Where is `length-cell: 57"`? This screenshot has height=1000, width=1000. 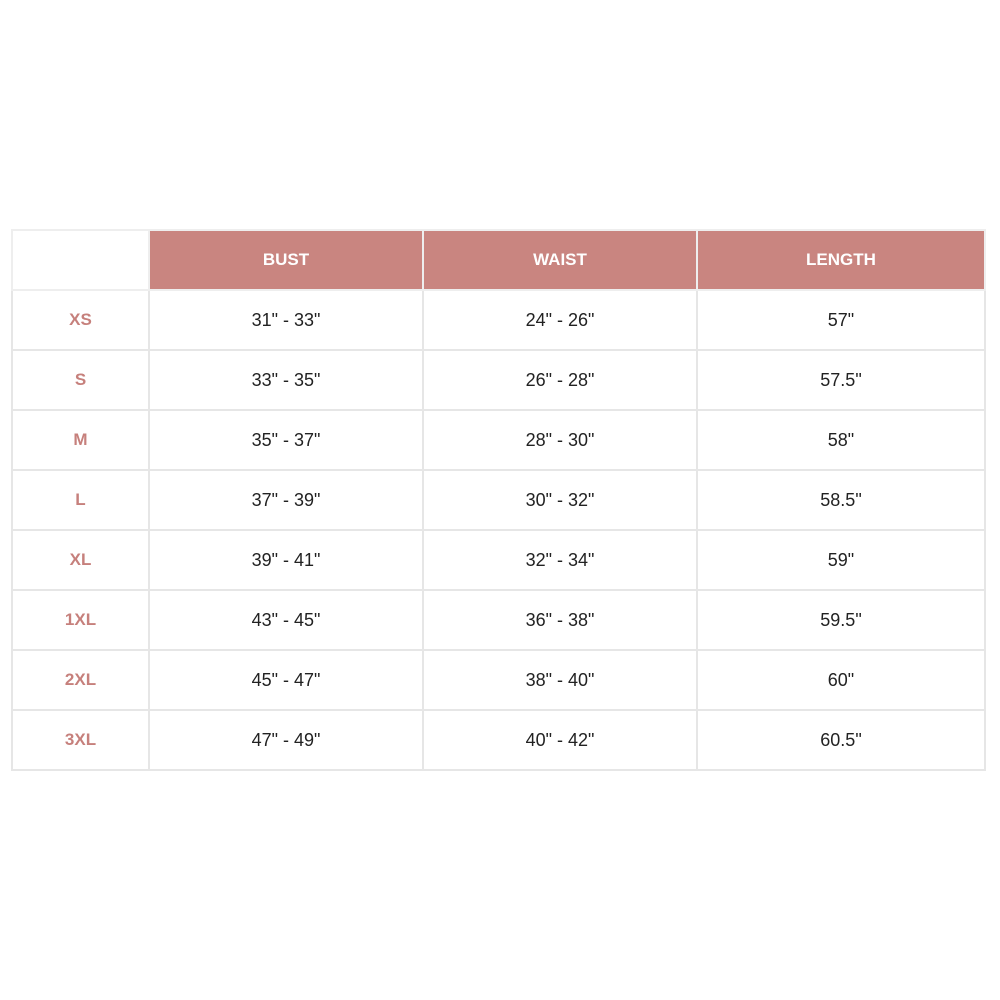 length-cell: 57" is located at coordinates (841, 320).